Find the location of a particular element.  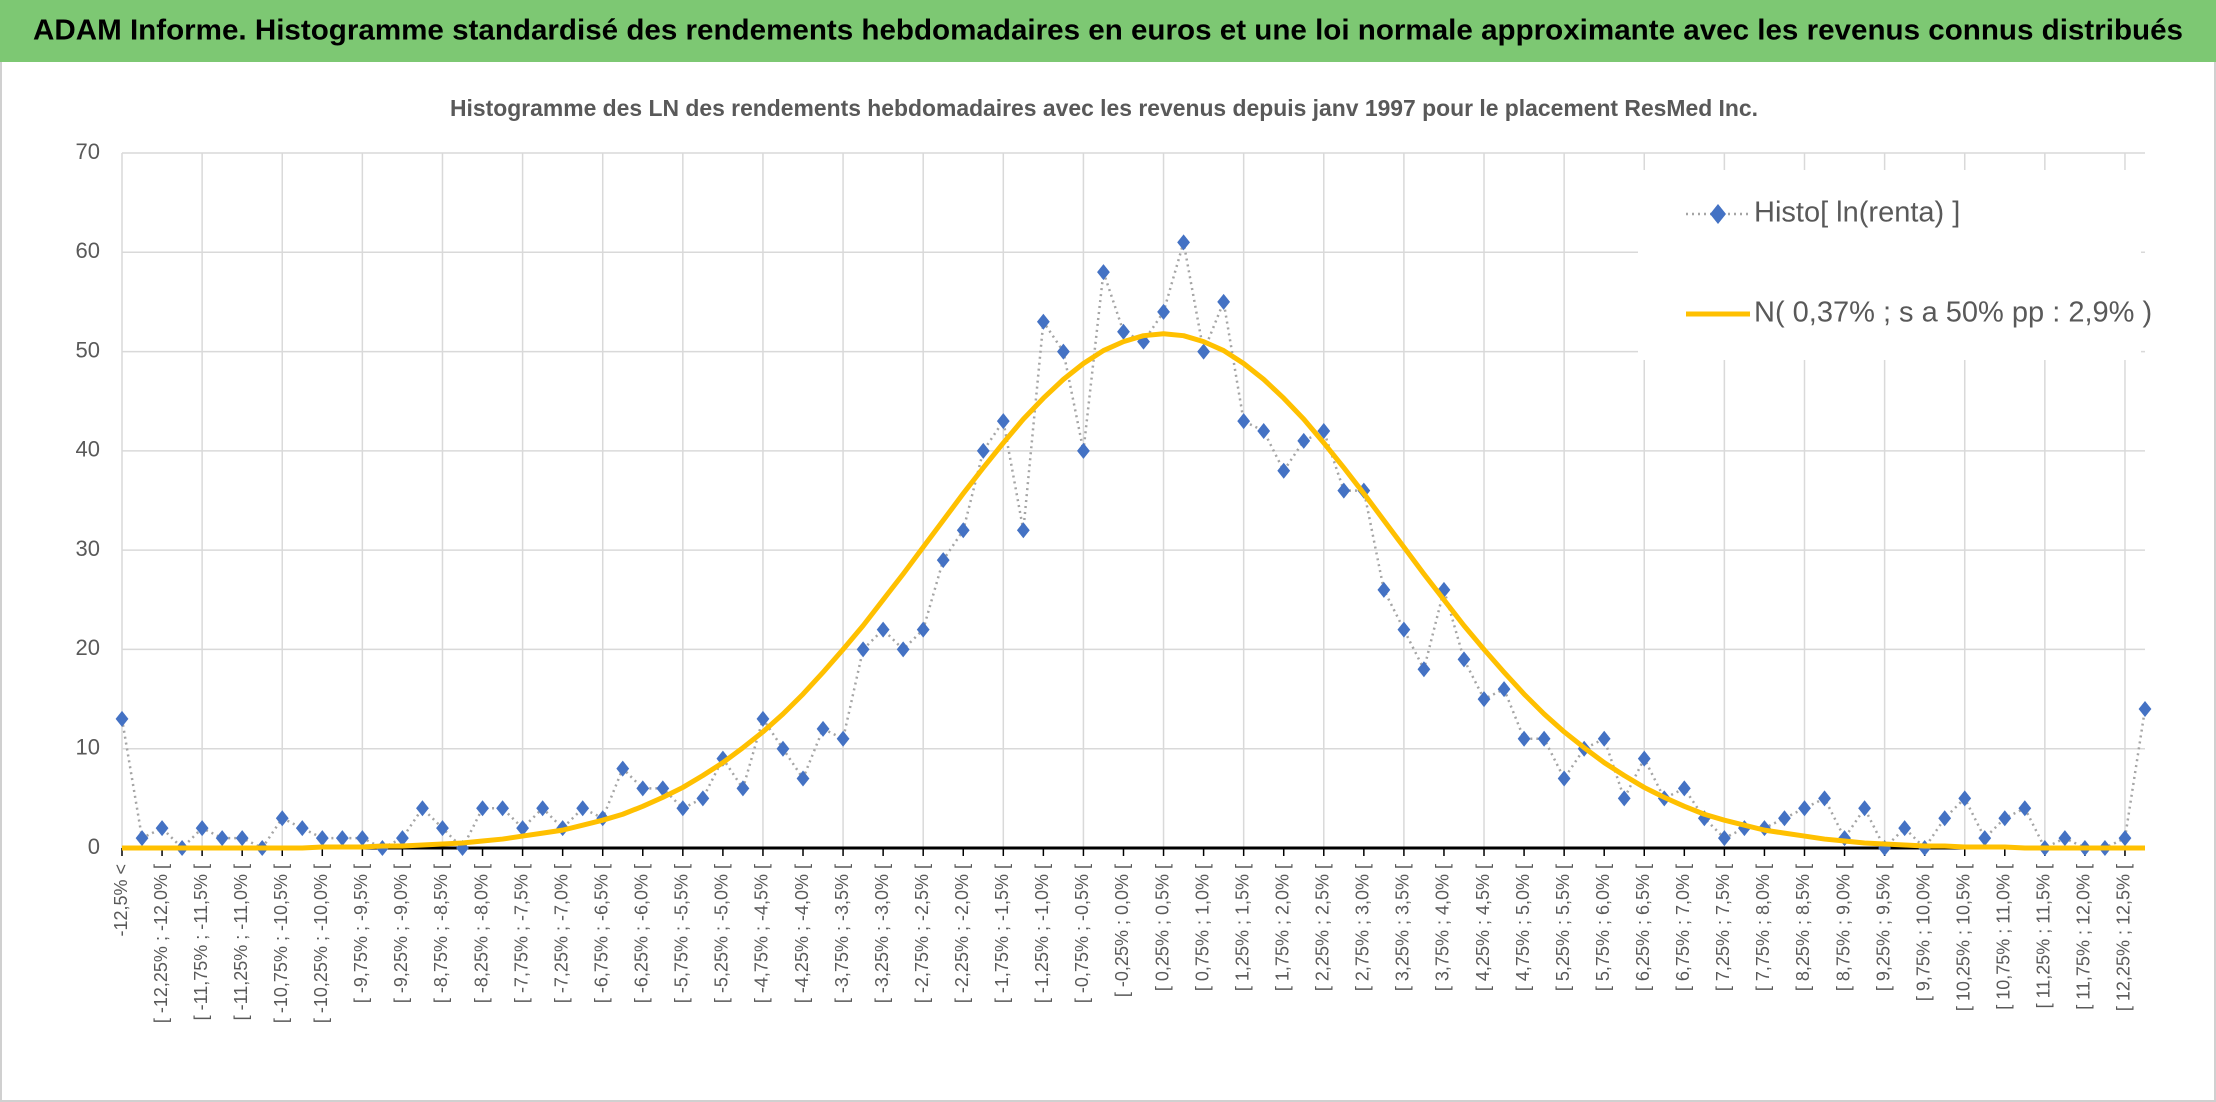

x-tick-label: [ -12,25% ; -12,0% [ is located at coordinates (161, 943).